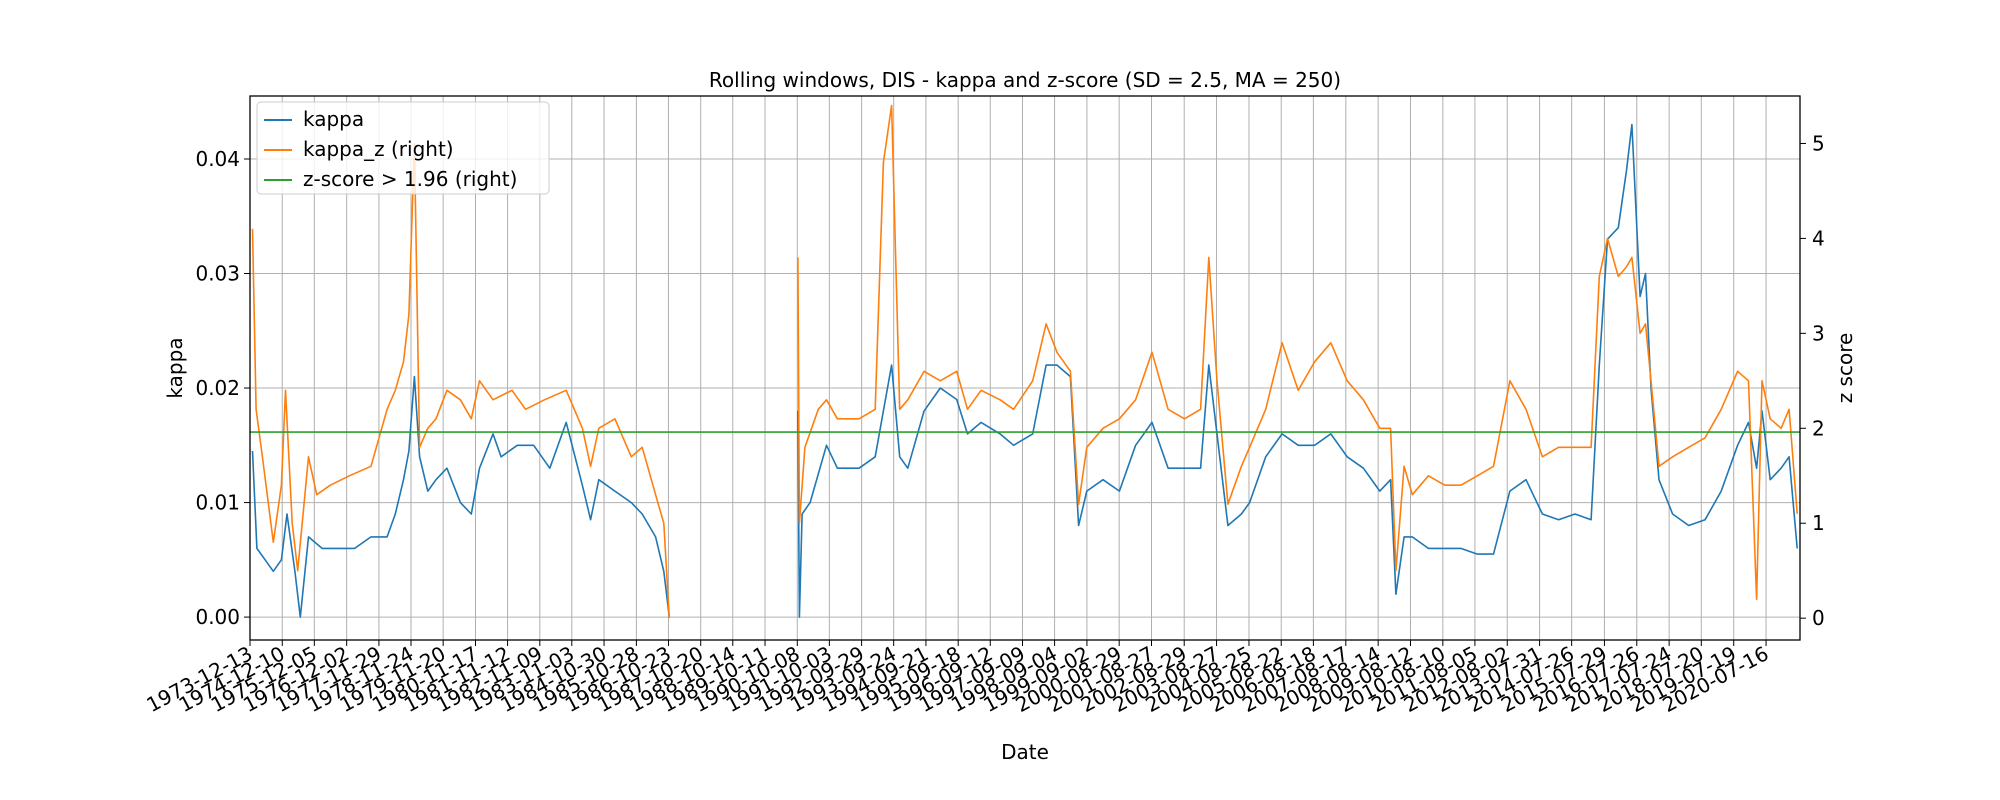  I want to click on right-tick-label: 4, so click(1818, 238).